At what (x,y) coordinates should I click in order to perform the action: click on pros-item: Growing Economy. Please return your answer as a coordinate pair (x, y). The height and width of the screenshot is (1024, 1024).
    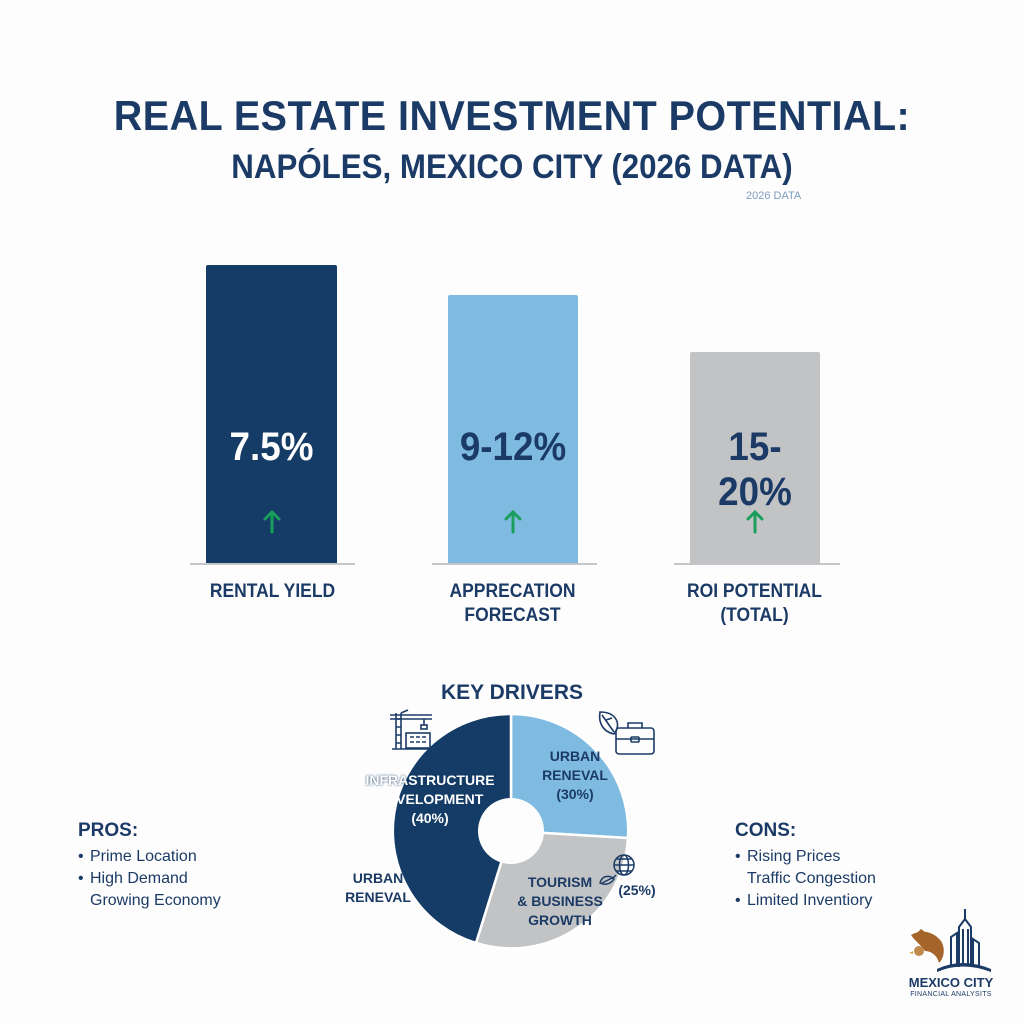
    Looking at the image, I should click on (149, 901).